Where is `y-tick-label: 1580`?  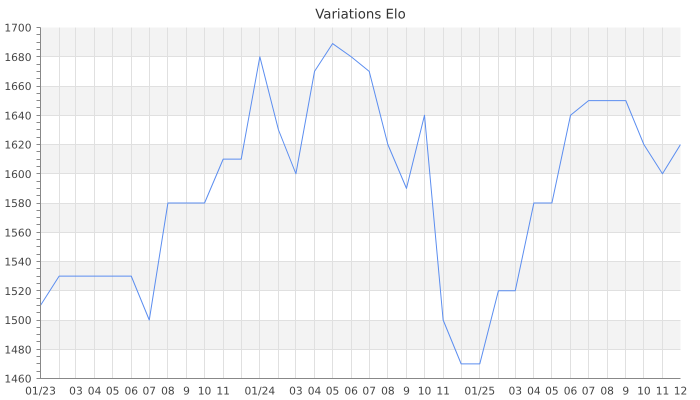
y-tick-label: 1580 is located at coordinates (18, 203).